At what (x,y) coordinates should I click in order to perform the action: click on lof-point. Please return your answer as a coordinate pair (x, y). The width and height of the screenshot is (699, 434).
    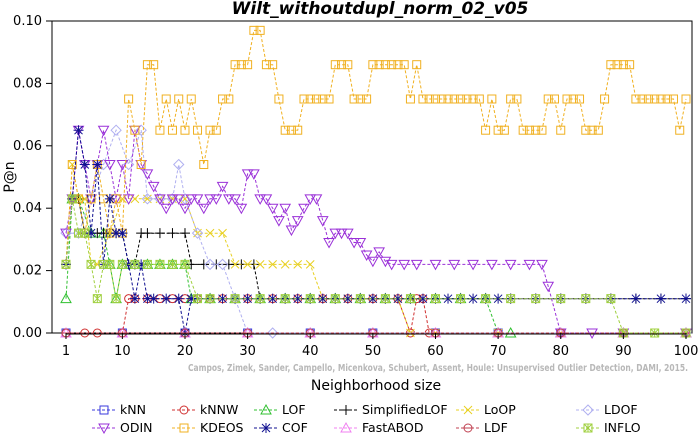
    Looking at the image, I should click on (66, 298).